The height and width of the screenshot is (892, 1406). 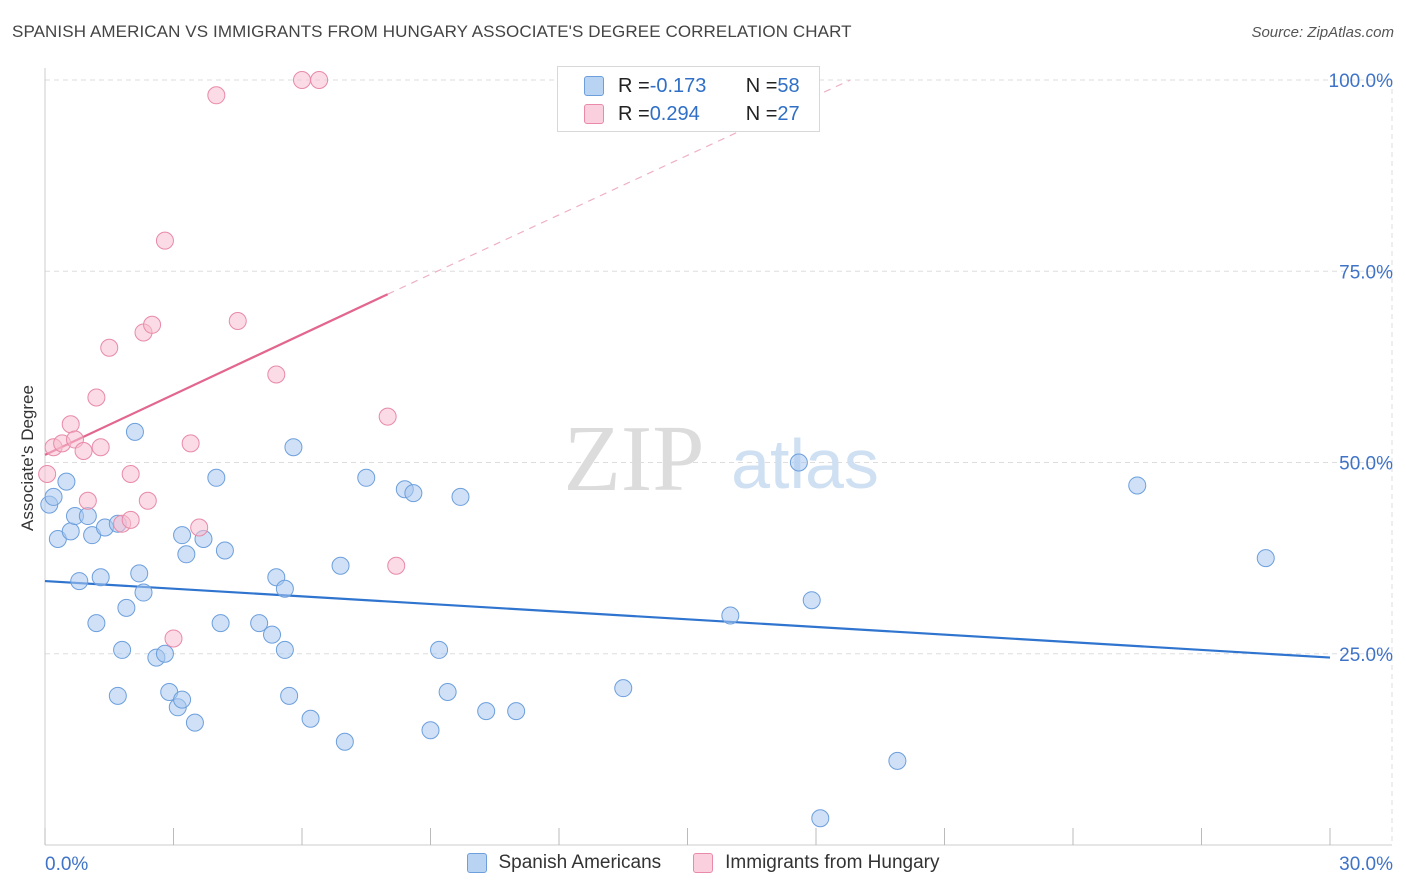 I want to click on source-label: Source: ZipAtlas.com, so click(x=1322, y=32).